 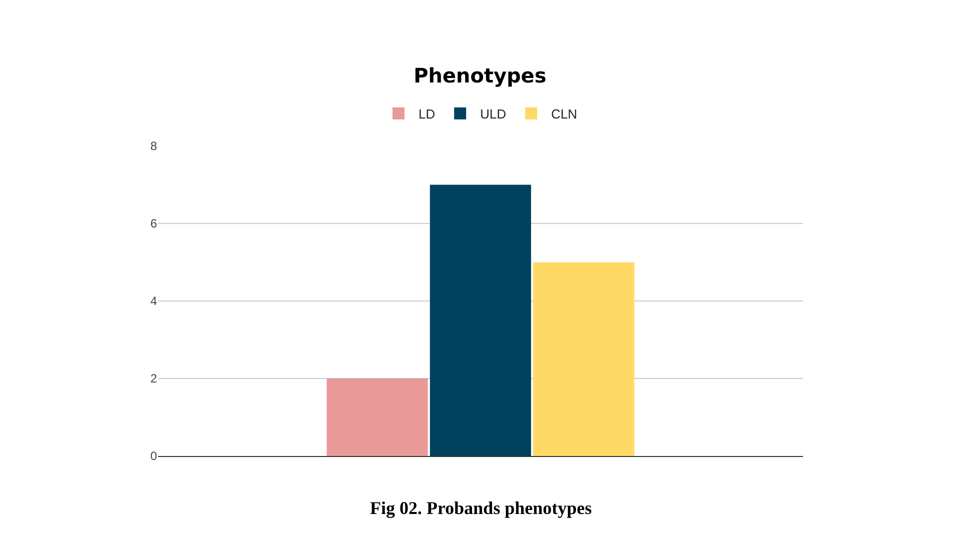 What do you see at coordinates (154, 146) in the screenshot?
I see `y-tick-label: 8` at bounding box center [154, 146].